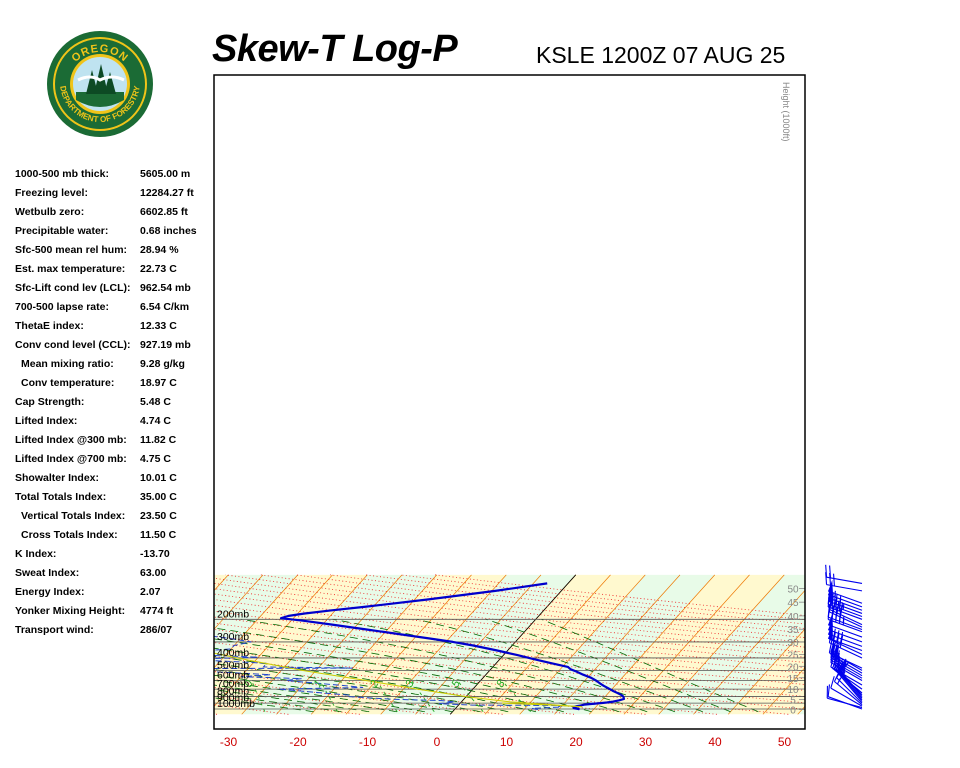 Image resolution: width=960 pixels, height=768 pixels. I want to click on index-value: 0.68 inches, so click(168, 231).